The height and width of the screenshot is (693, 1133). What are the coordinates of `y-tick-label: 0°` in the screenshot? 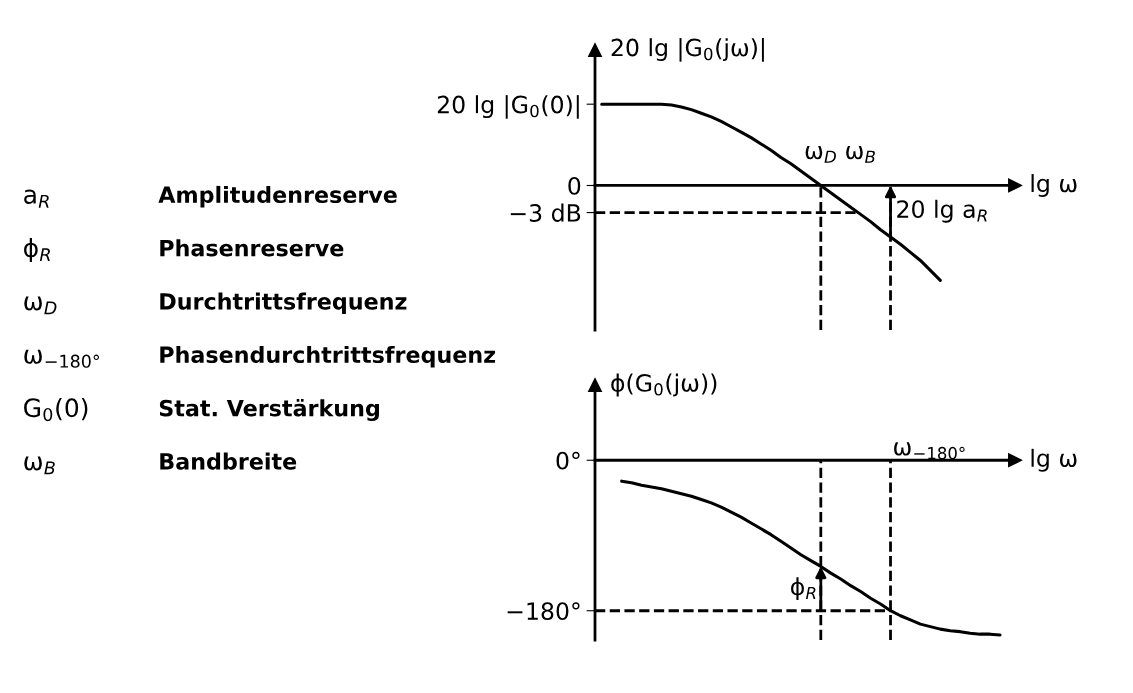 It's located at (568, 460).